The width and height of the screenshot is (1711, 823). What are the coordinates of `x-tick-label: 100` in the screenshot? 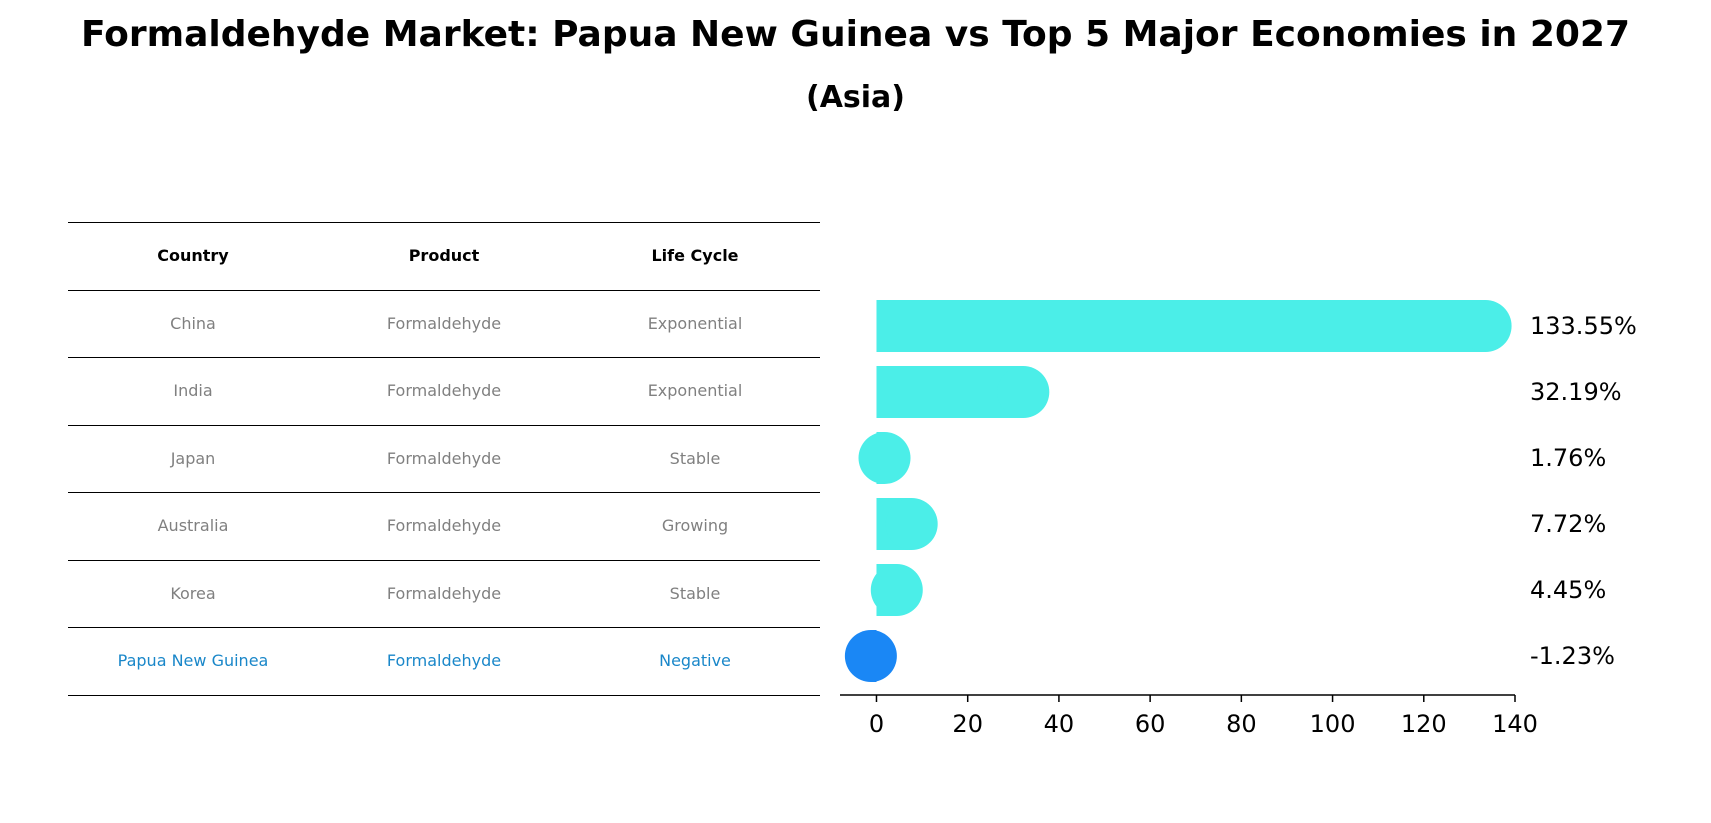 It's located at (1333, 724).